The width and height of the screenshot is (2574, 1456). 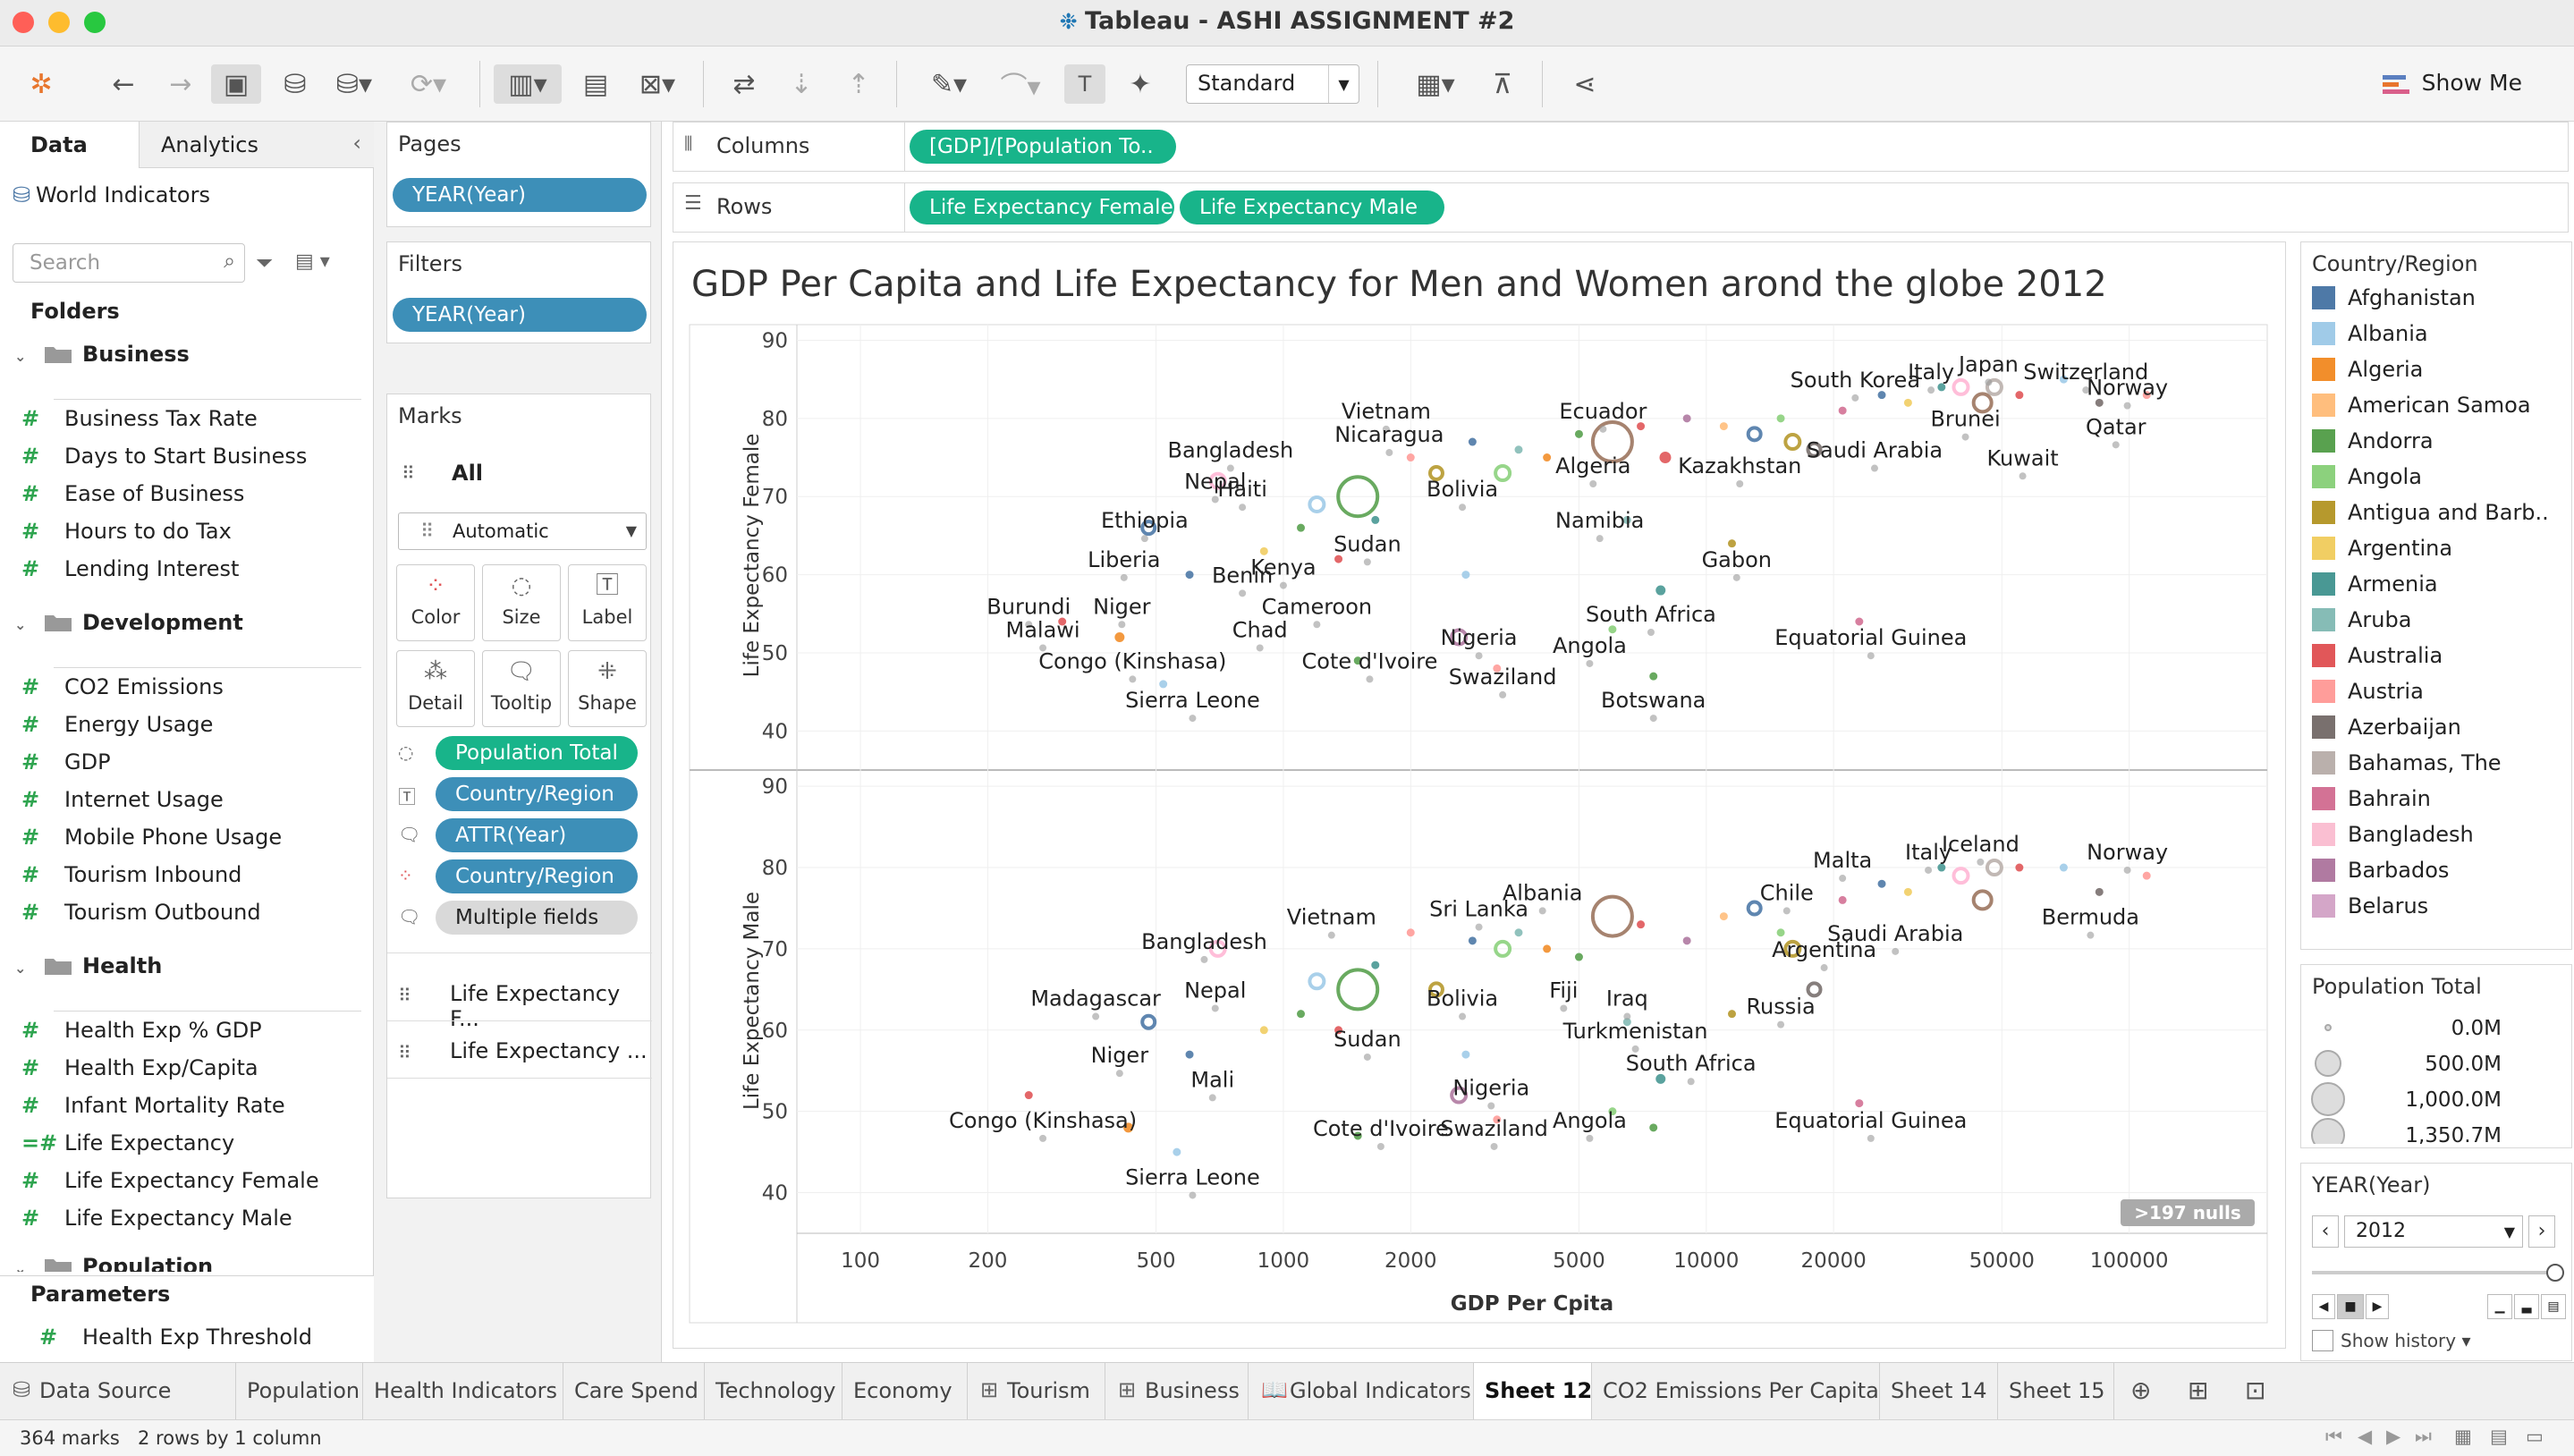 What do you see at coordinates (2375, 584) in the screenshot?
I see `color-legend-item: Armenia` at bounding box center [2375, 584].